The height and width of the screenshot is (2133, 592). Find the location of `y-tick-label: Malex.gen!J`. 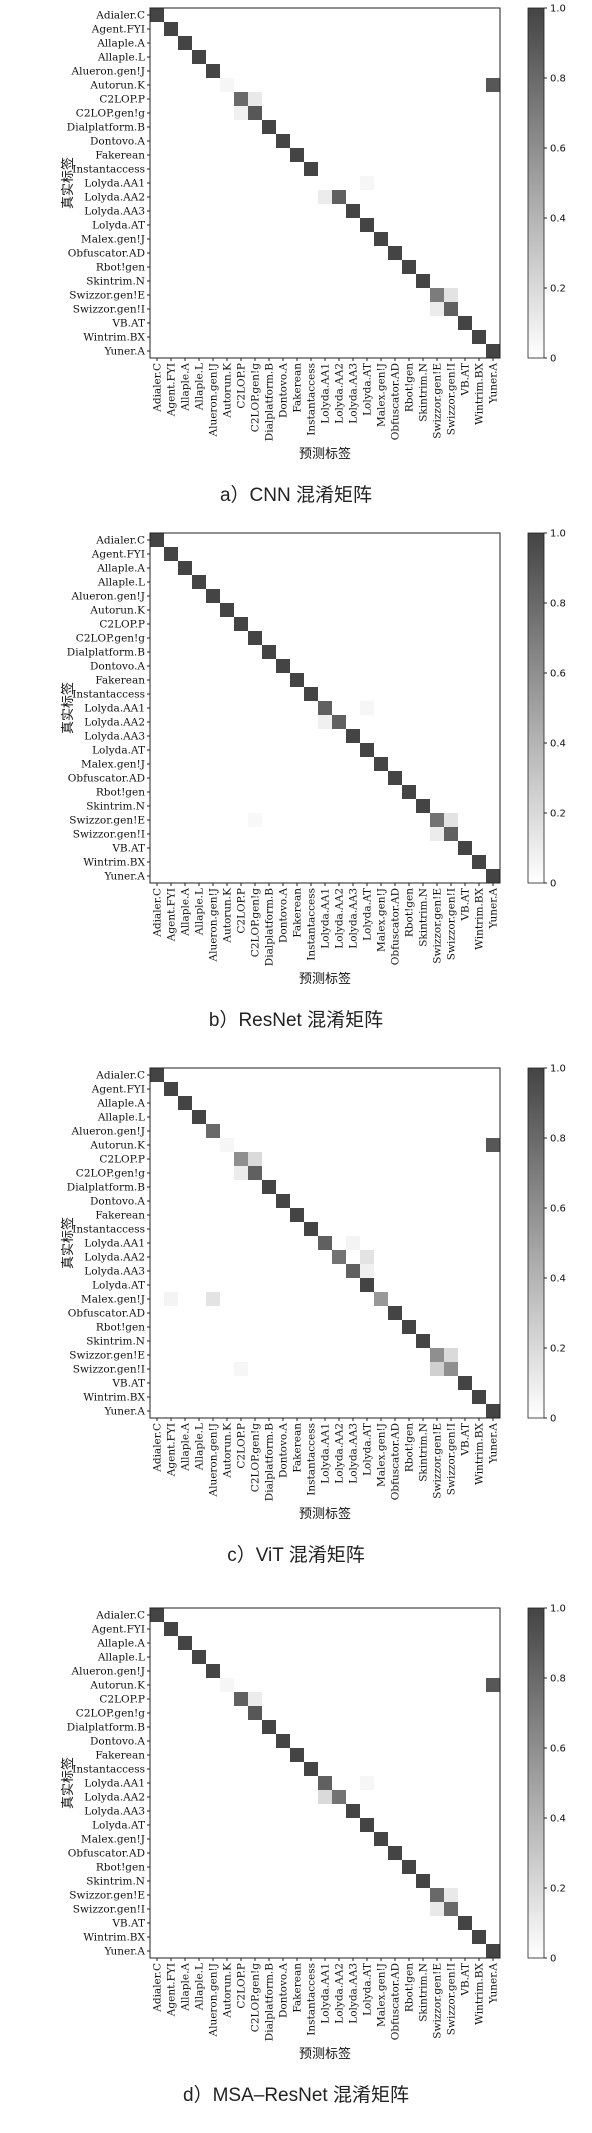

y-tick-label: Malex.gen!J is located at coordinates (113, 240).